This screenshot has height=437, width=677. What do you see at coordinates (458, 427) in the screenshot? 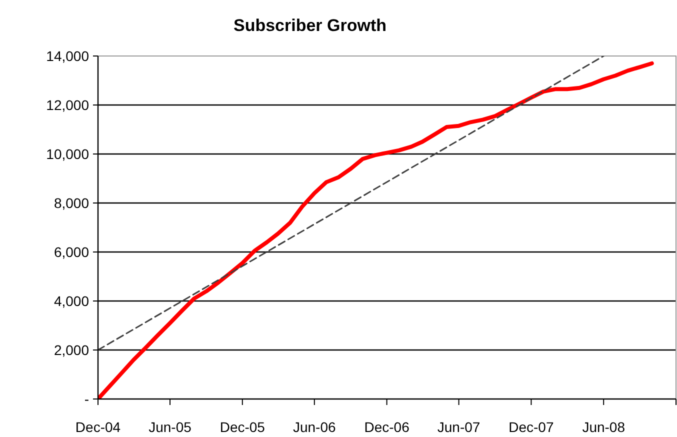
I see `x-tick-label: Jun-07` at bounding box center [458, 427].